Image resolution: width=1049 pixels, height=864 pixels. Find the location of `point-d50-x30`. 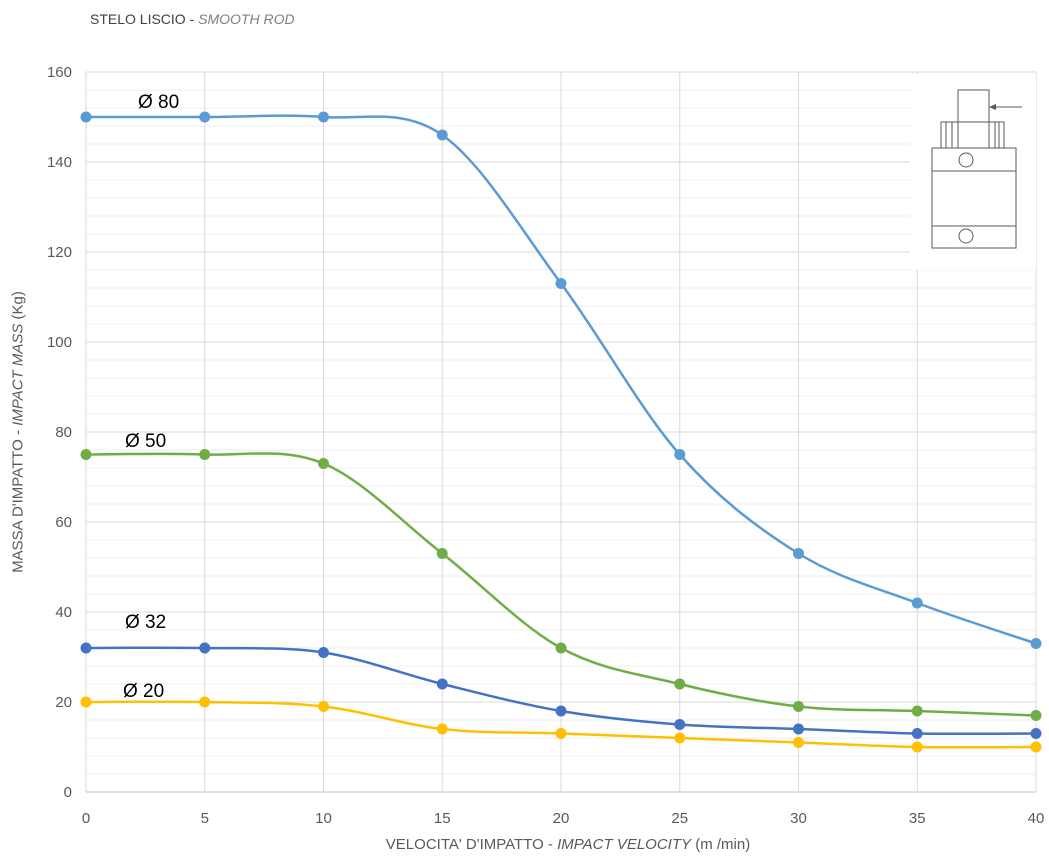

point-d50-x30 is located at coordinates (798, 706).